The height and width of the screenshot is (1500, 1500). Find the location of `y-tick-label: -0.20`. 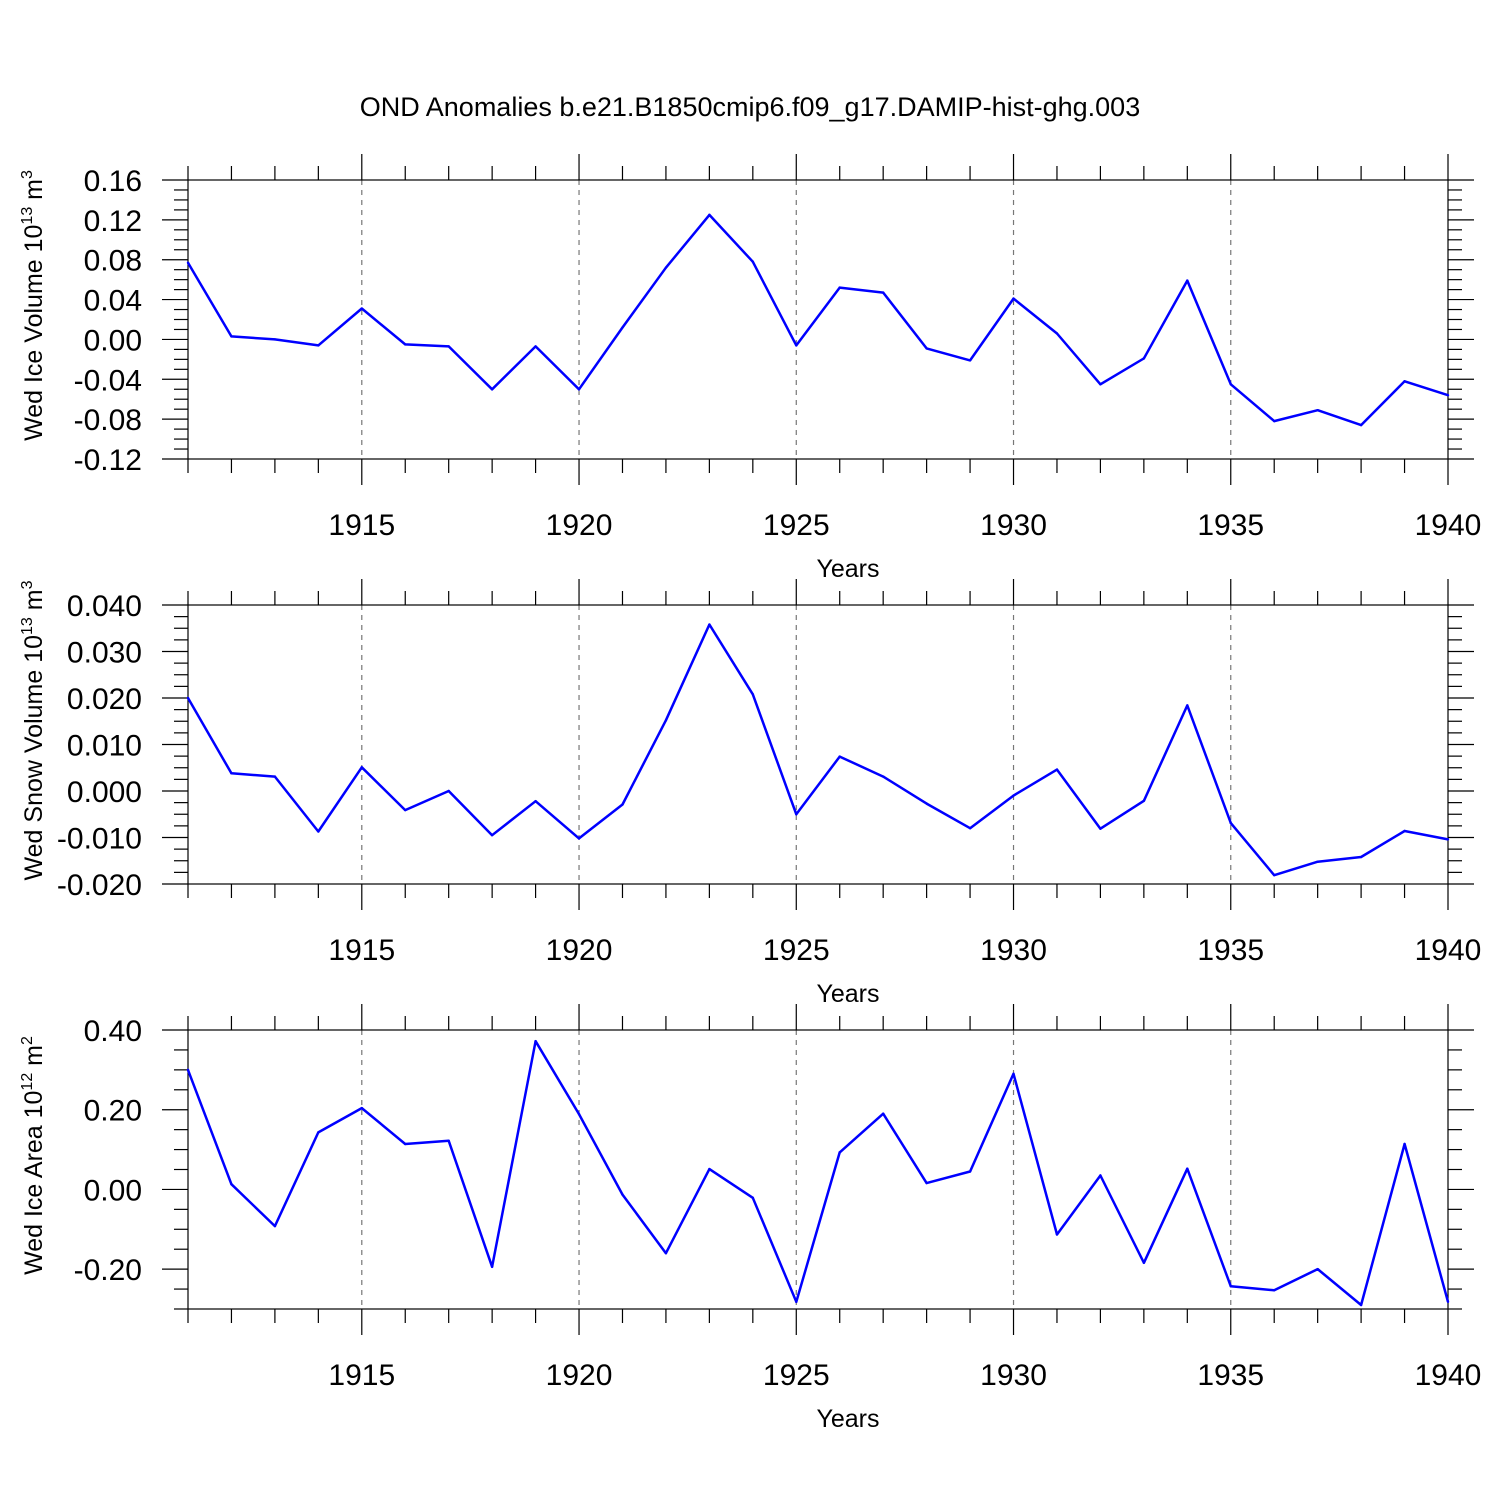

y-tick-label: -0.20 is located at coordinates (108, 1270).